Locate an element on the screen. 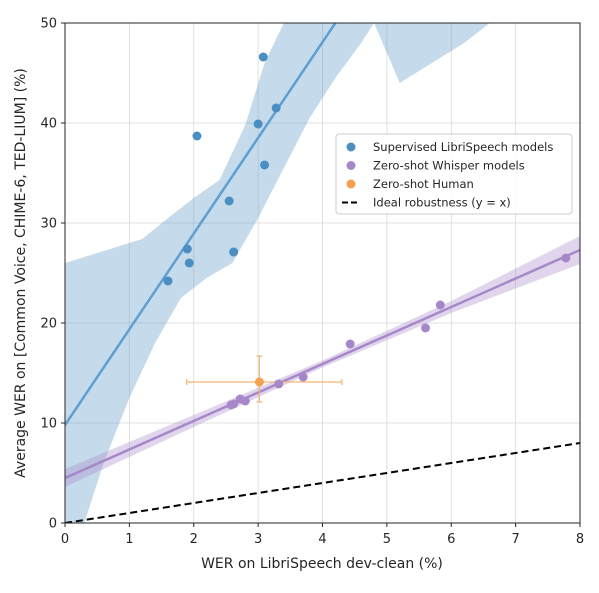 This screenshot has height=593, width=599. ideal-robustness-line is located at coordinates (322, 482).